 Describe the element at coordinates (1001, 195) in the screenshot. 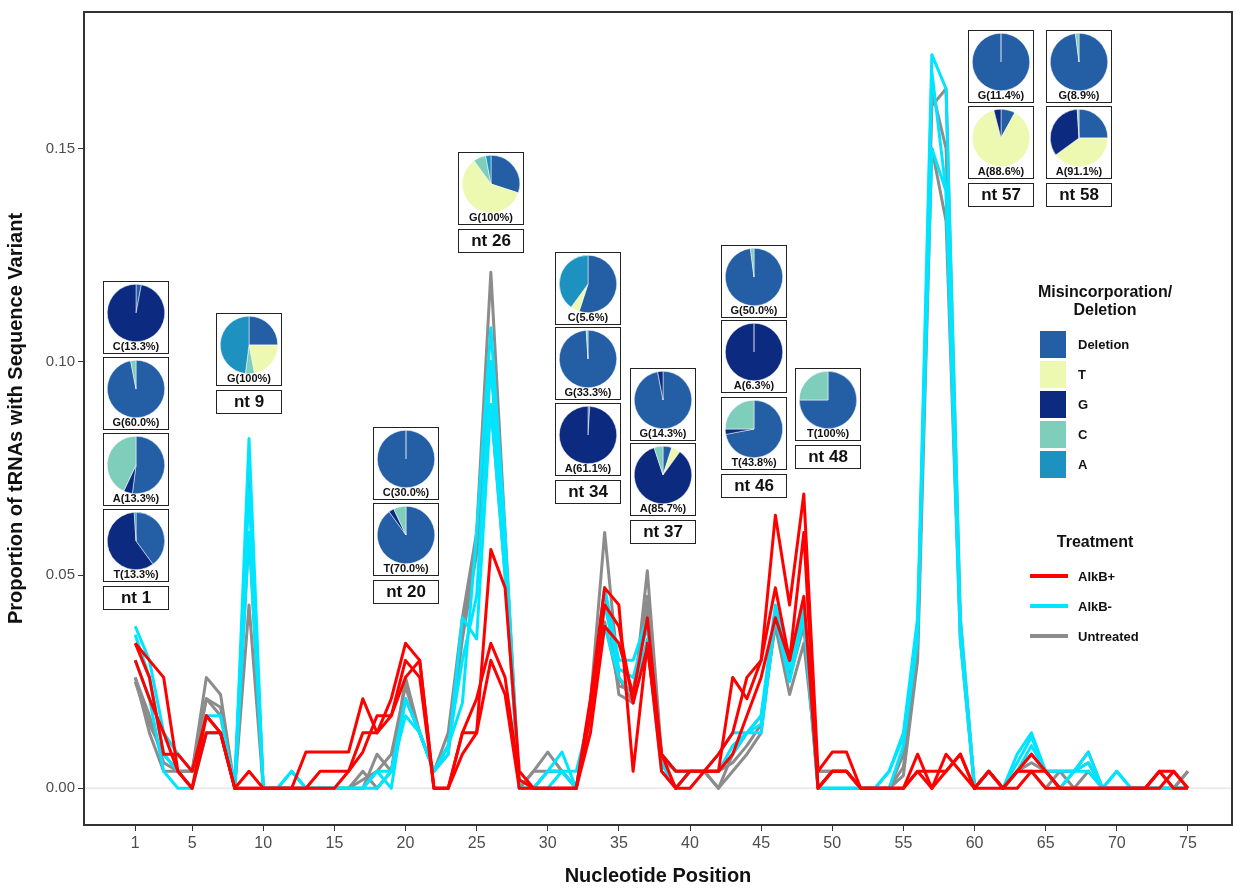

I see `annotation: nt 57` at that location.